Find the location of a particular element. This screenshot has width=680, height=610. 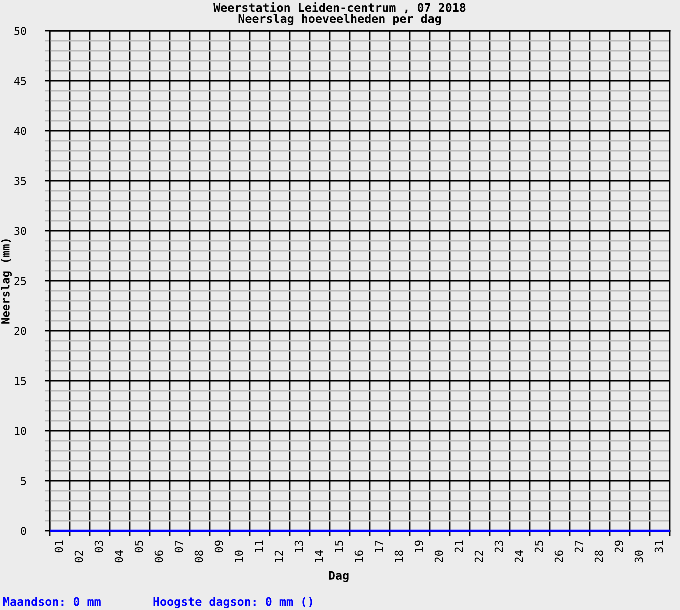

y-tick-label: 15 is located at coordinates (20, 381).